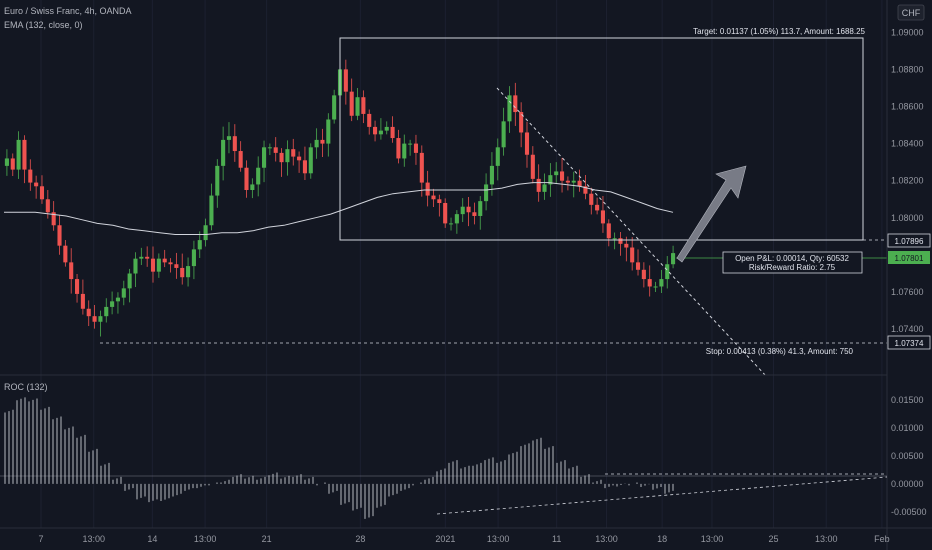 This screenshot has height=550, width=932. What do you see at coordinates (909, 241) in the screenshot?
I see `badge-target-price-text: 1.07896` at bounding box center [909, 241].